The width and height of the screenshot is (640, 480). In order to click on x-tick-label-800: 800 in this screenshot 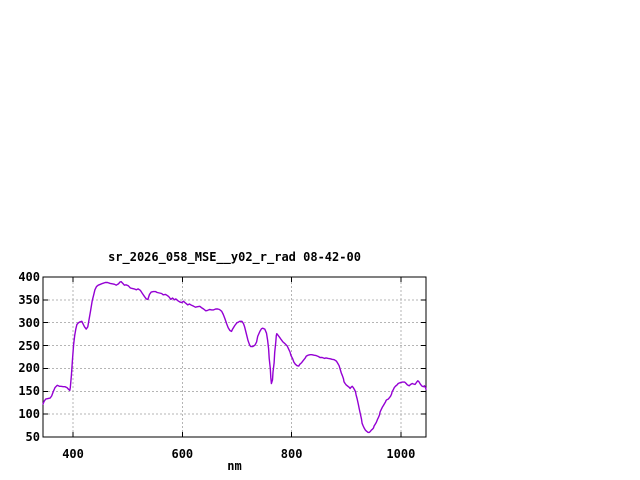, I will do `click(291, 454)`.